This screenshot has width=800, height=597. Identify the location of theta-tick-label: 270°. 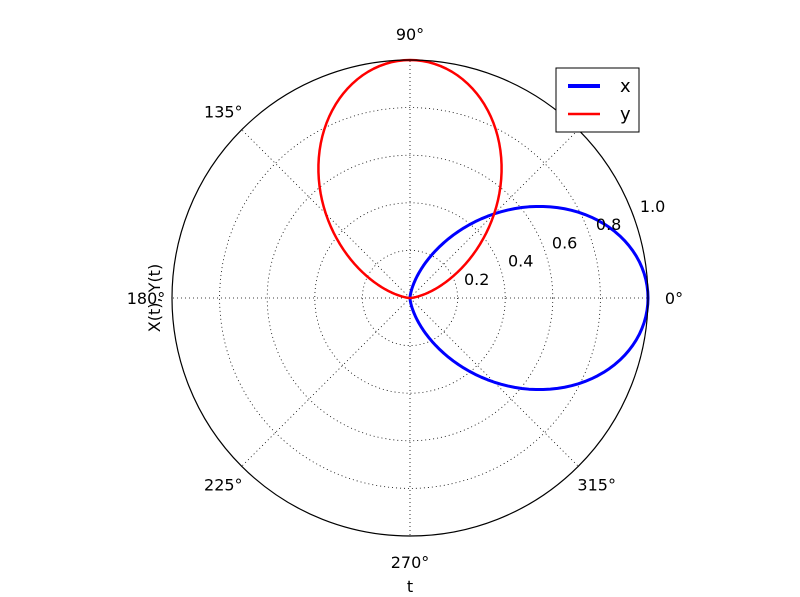
(410, 562).